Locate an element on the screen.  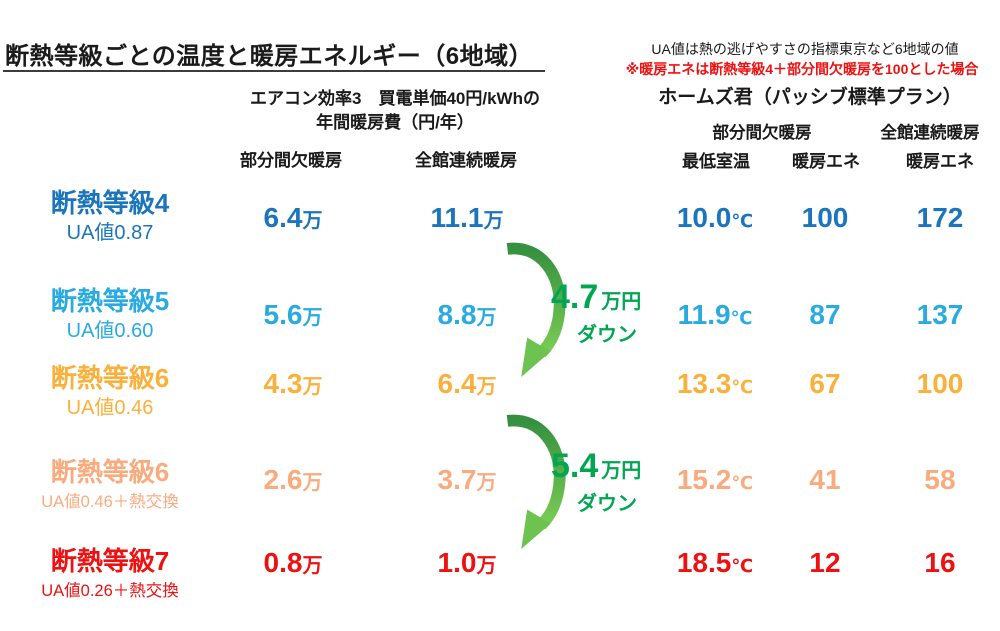
cost-value: 4.3 is located at coordinates (283, 383).